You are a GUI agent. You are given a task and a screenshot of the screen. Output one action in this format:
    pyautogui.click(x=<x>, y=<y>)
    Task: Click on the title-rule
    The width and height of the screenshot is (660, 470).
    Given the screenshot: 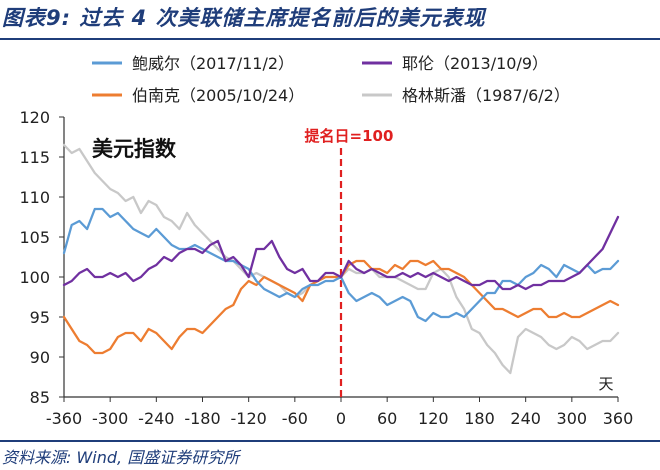 What is the action you would take?
    pyautogui.click(x=330, y=39)
    